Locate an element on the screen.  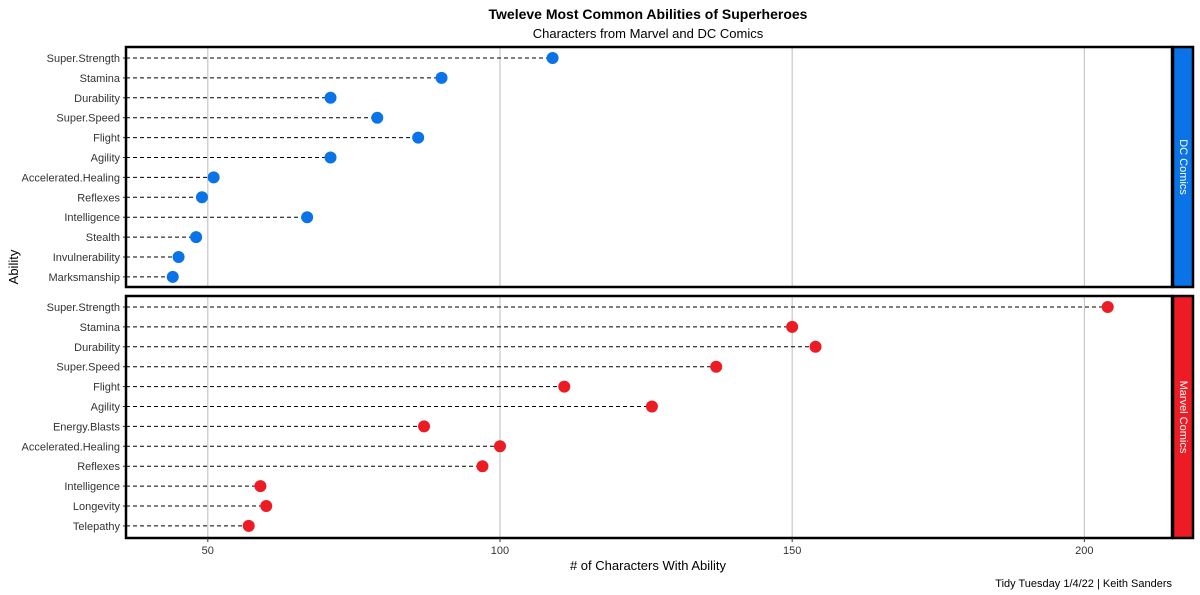
facet-strip-label: Marvel Comics is located at coordinates (1183, 417).